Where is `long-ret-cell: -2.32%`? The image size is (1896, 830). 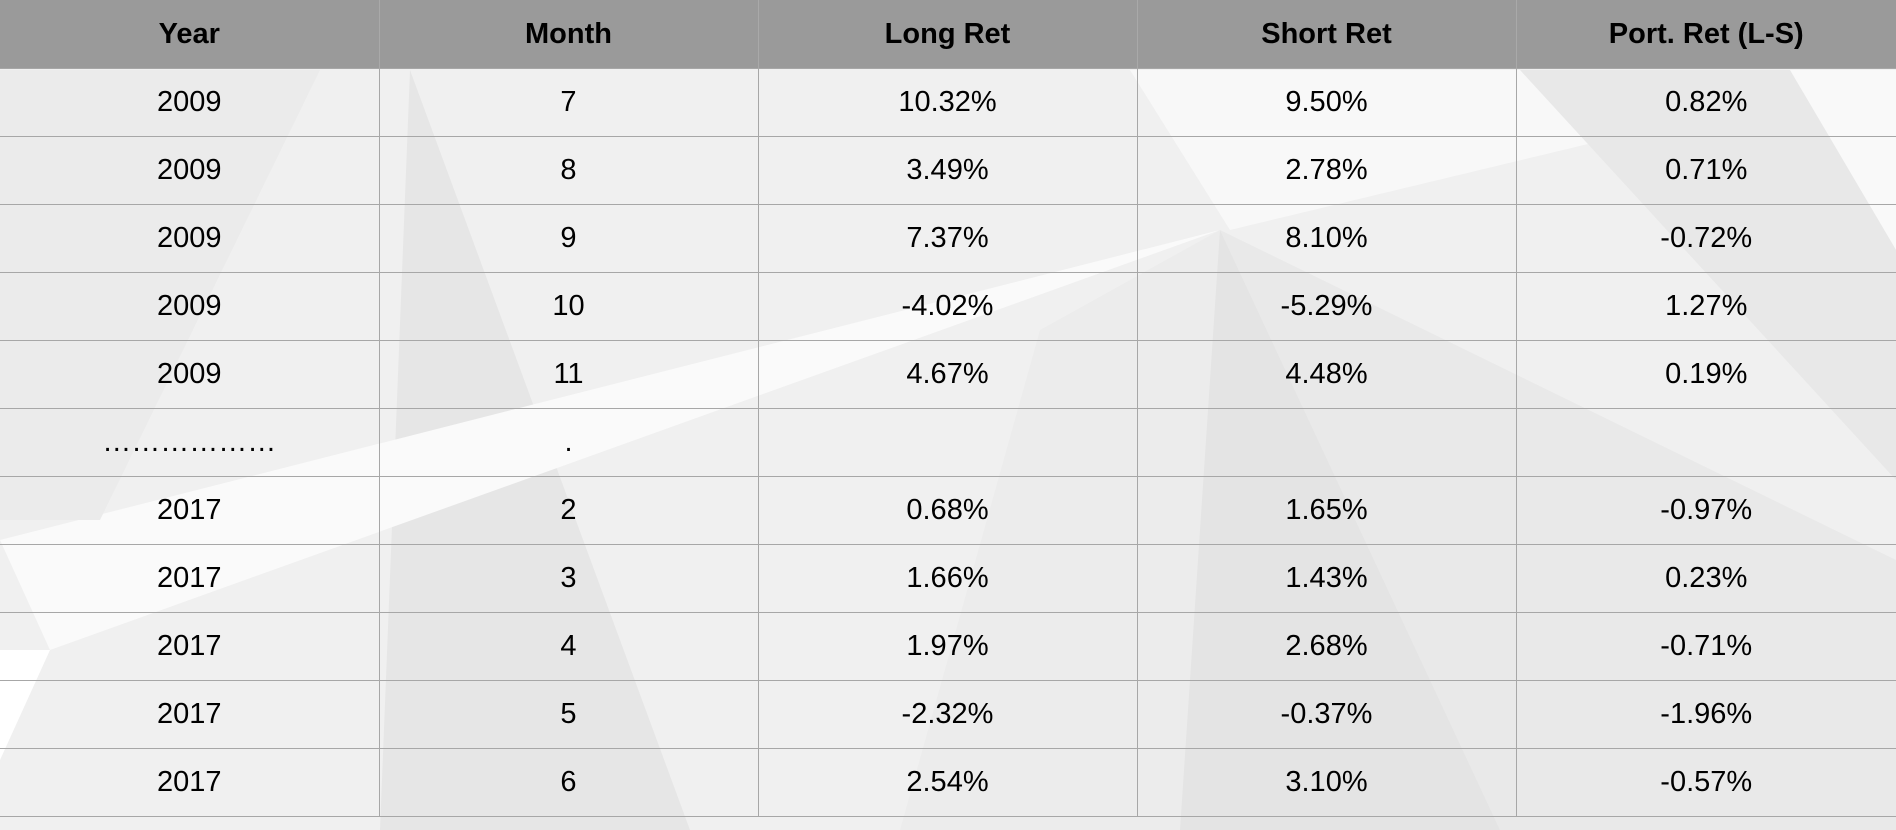 long-ret-cell: -2.32% is located at coordinates (947, 714).